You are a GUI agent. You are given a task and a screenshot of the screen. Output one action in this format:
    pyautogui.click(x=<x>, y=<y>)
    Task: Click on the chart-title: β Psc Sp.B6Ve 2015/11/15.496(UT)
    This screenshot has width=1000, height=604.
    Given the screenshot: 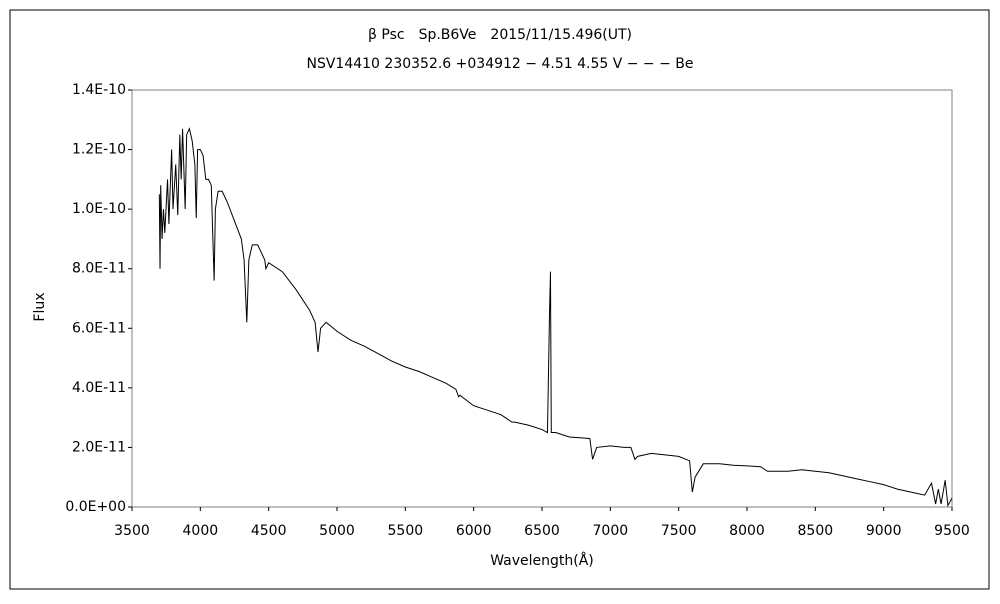 What is the action you would take?
    pyautogui.click(x=500, y=35)
    